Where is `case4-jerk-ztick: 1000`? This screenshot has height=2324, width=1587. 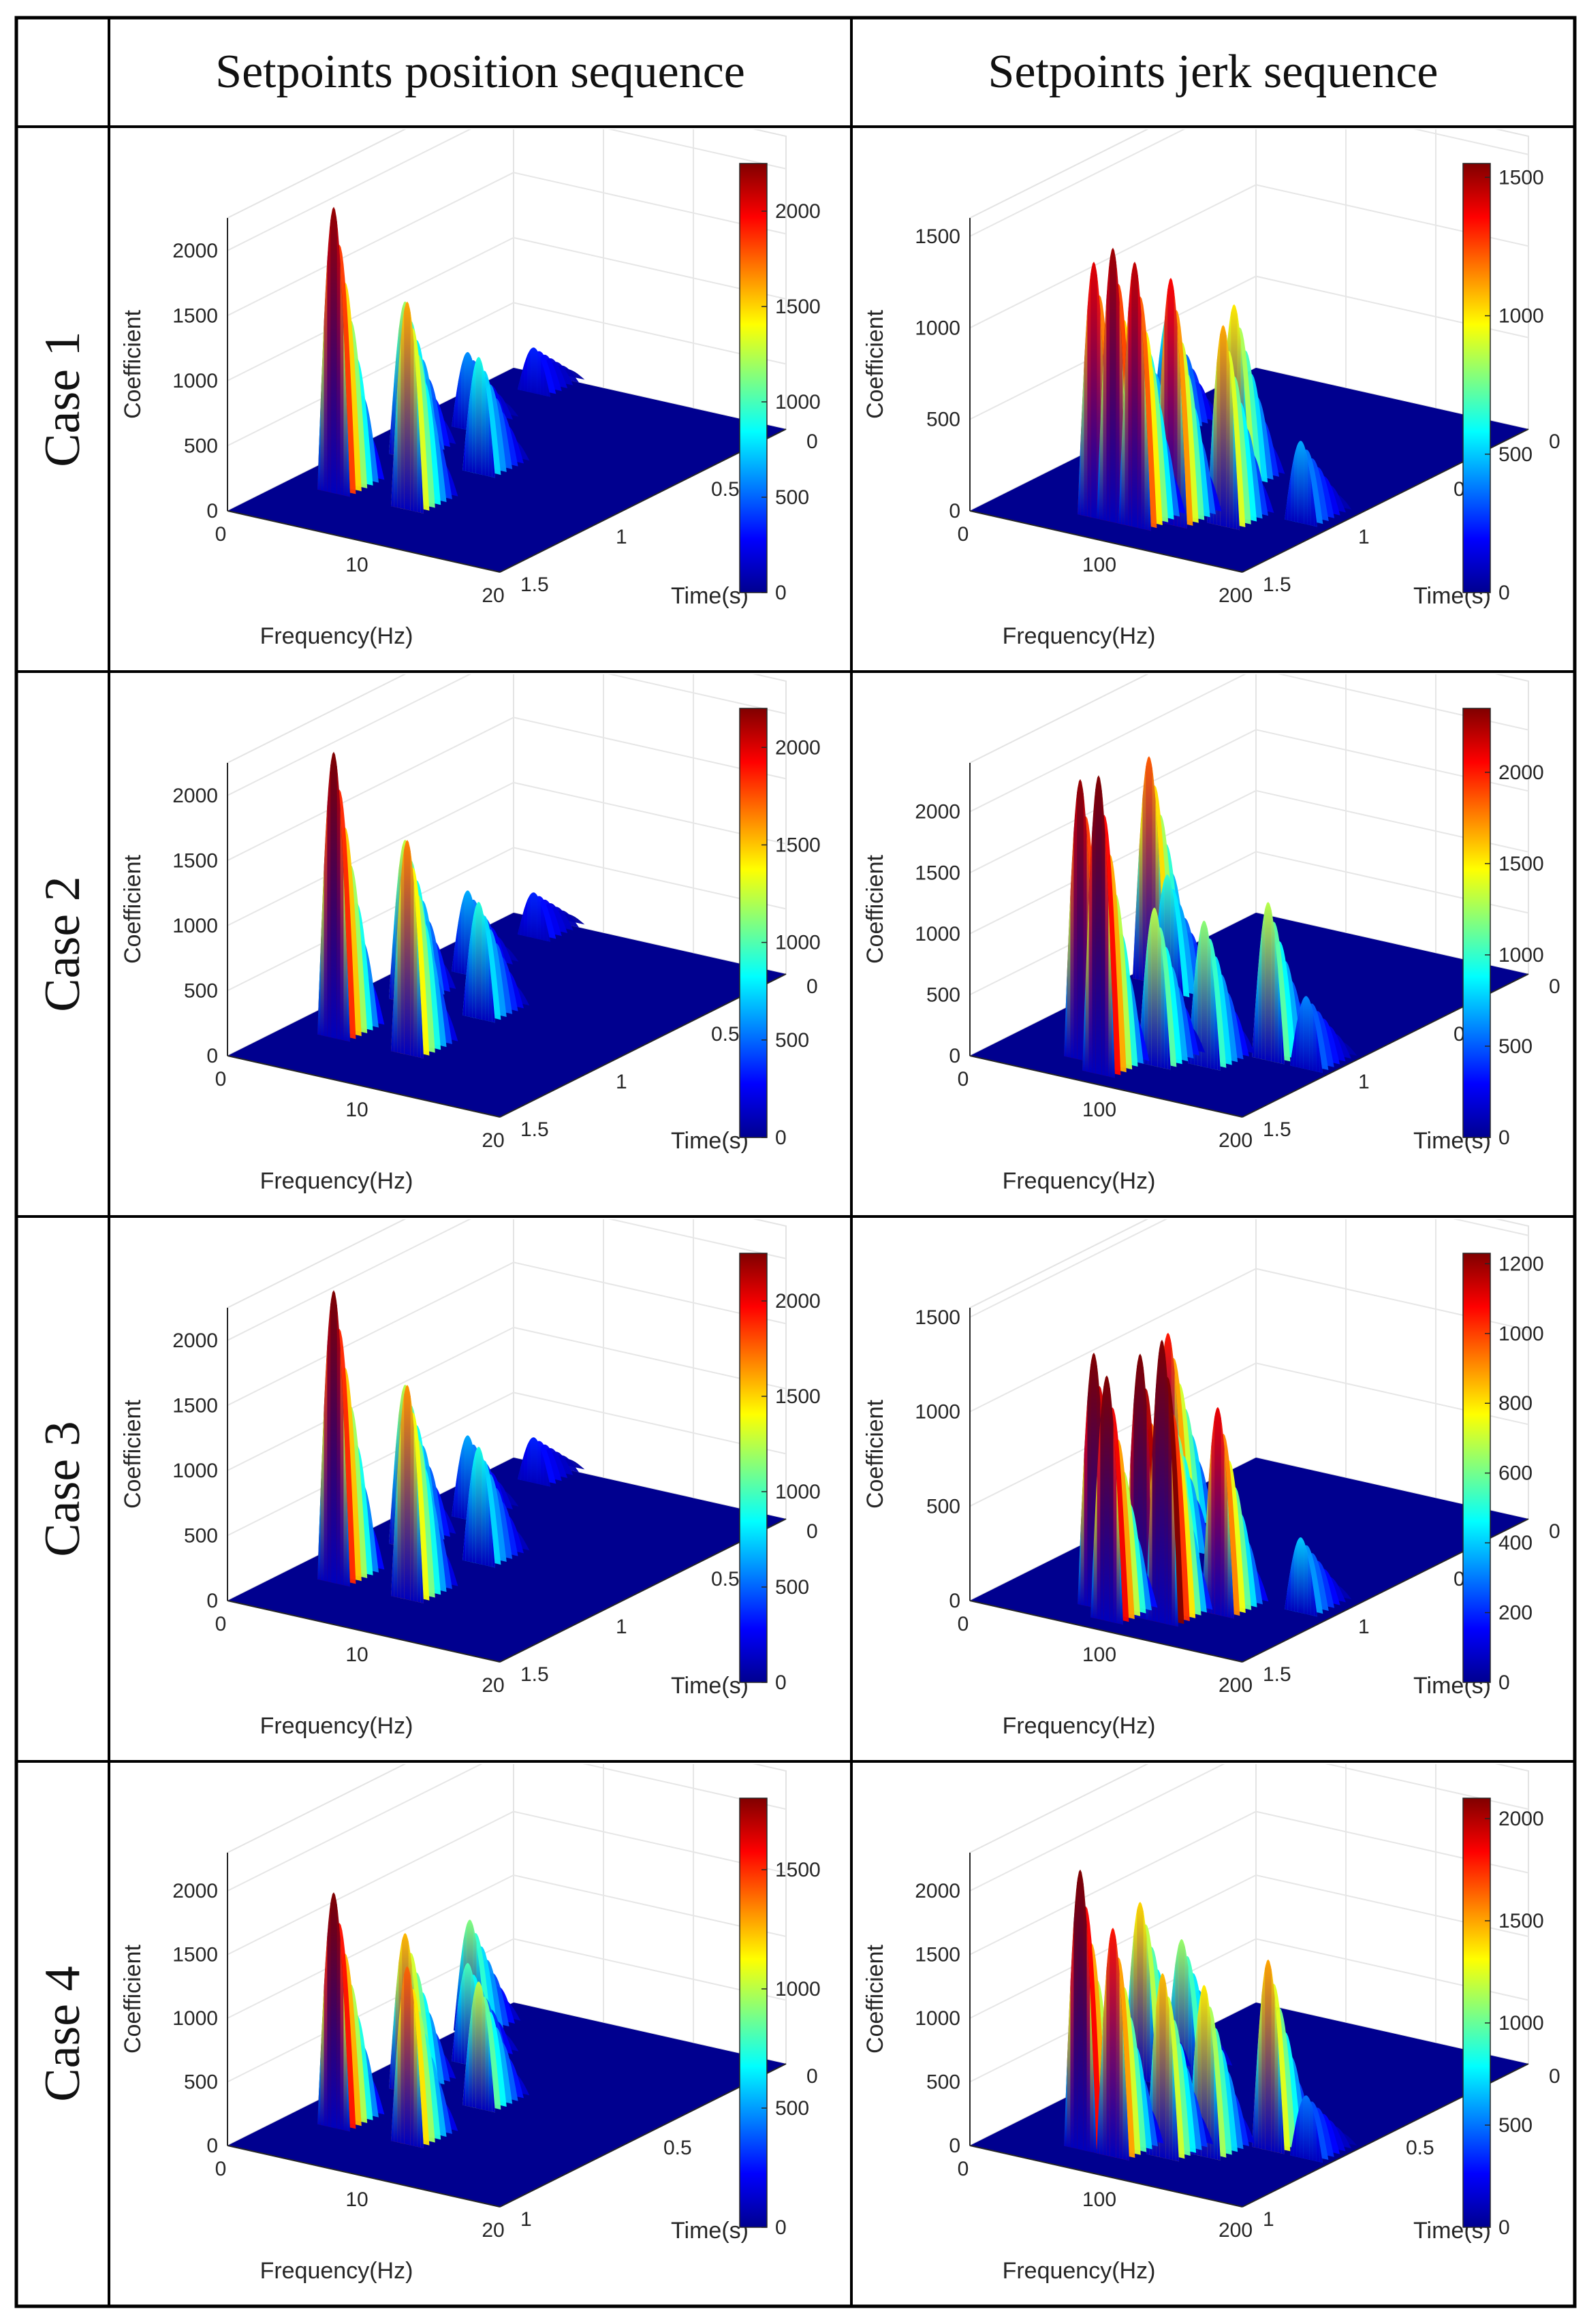
case4-jerk-ztick: 1000 is located at coordinates (937, 2018).